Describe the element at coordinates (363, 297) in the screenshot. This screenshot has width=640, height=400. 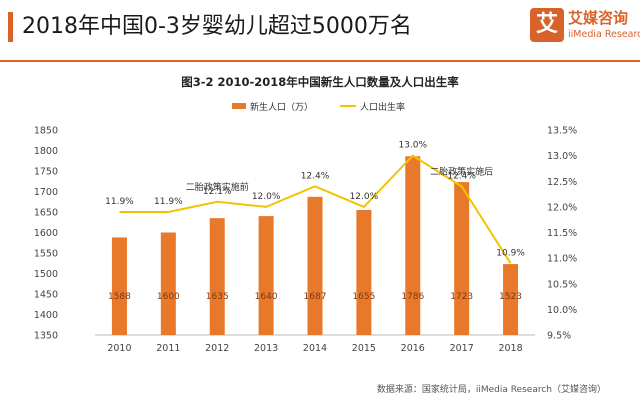
I see `bar-value-label: 1655` at that location.